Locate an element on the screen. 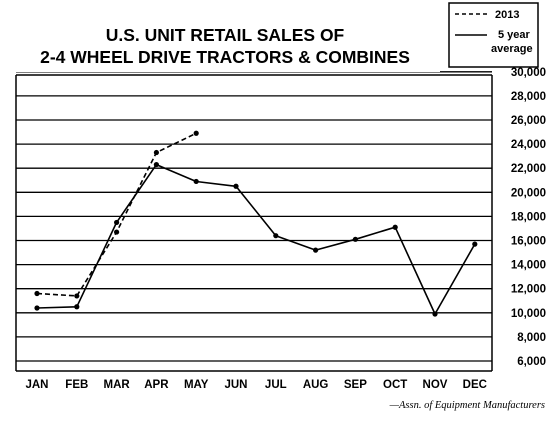 This screenshot has width=551, height=421. chart-title-line-2: 2-4 WHEEL DRIVE TRACTORS & COMBINES is located at coordinates (225, 57).